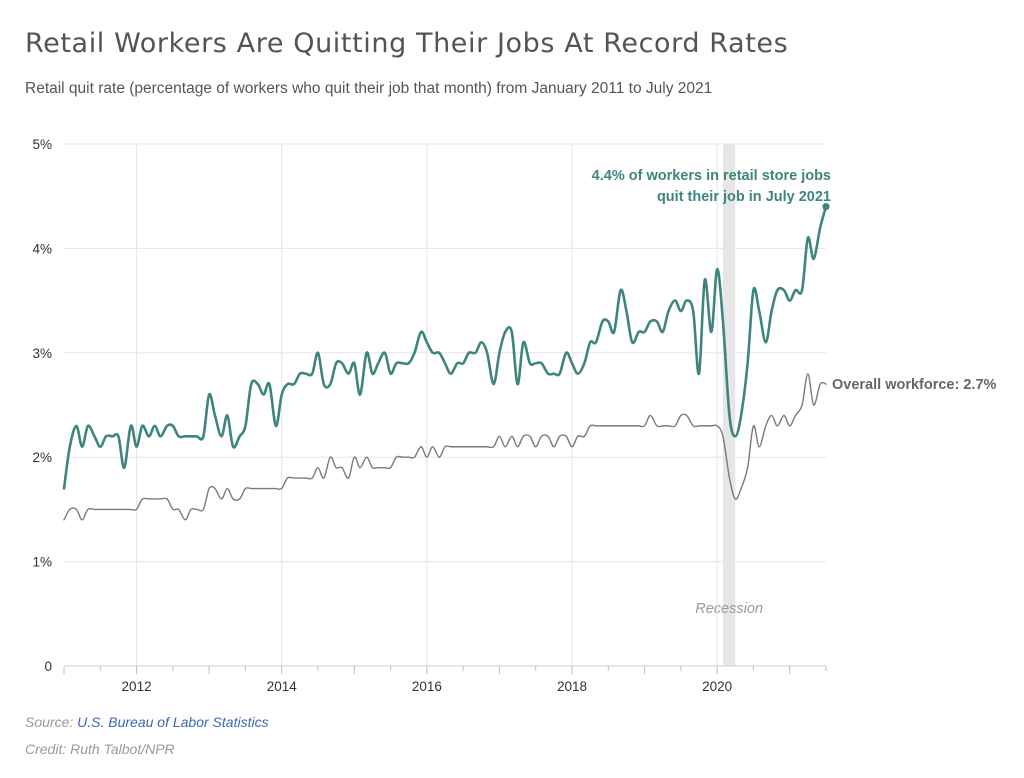  I want to click on source-label: Source:, so click(49, 722).